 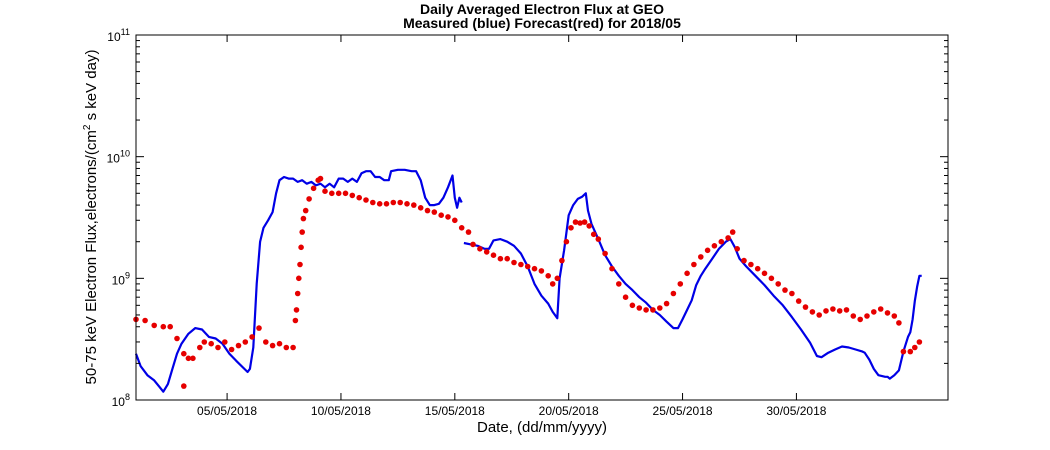 What do you see at coordinates (542, 9) in the screenshot?
I see `chart-title: Daily Averaged Electron Flux at GEO` at bounding box center [542, 9].